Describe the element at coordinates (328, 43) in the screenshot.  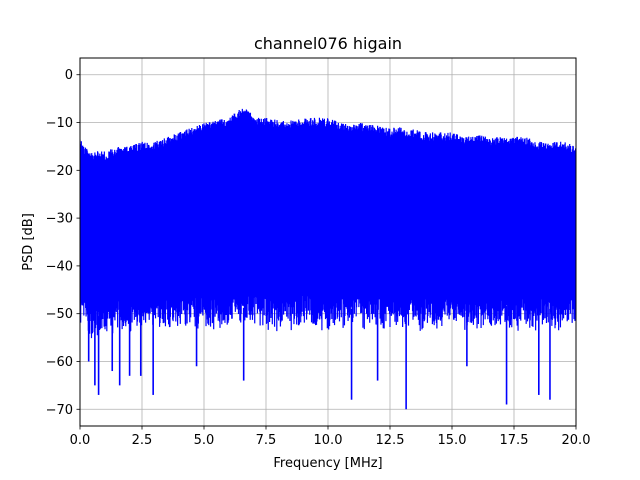
I see `chart-title: channel076 higain` at that location.